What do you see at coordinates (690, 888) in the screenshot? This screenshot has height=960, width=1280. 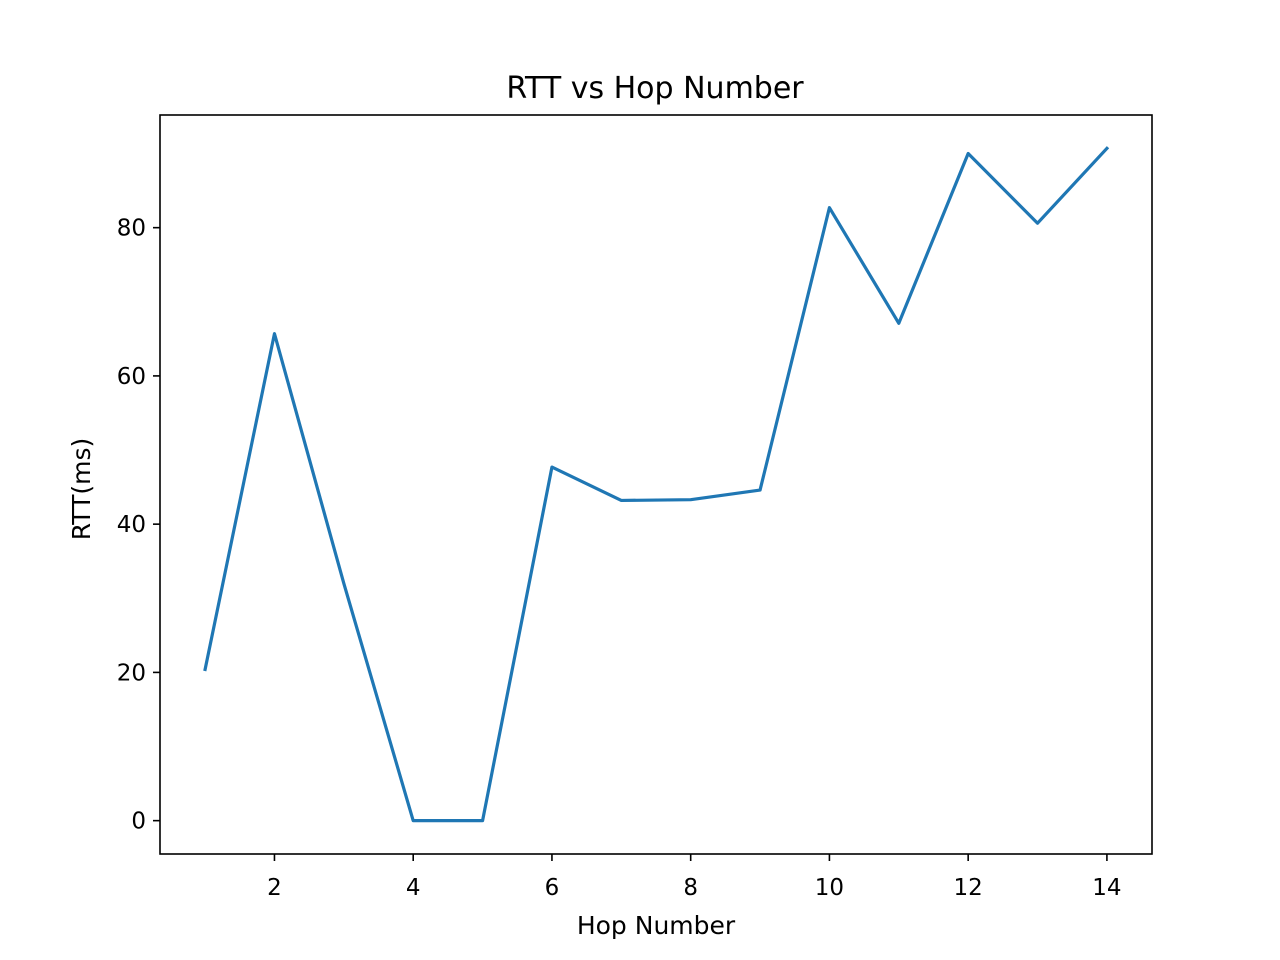 I see `x-tick-label: 8` at bounding box center [690, 888].